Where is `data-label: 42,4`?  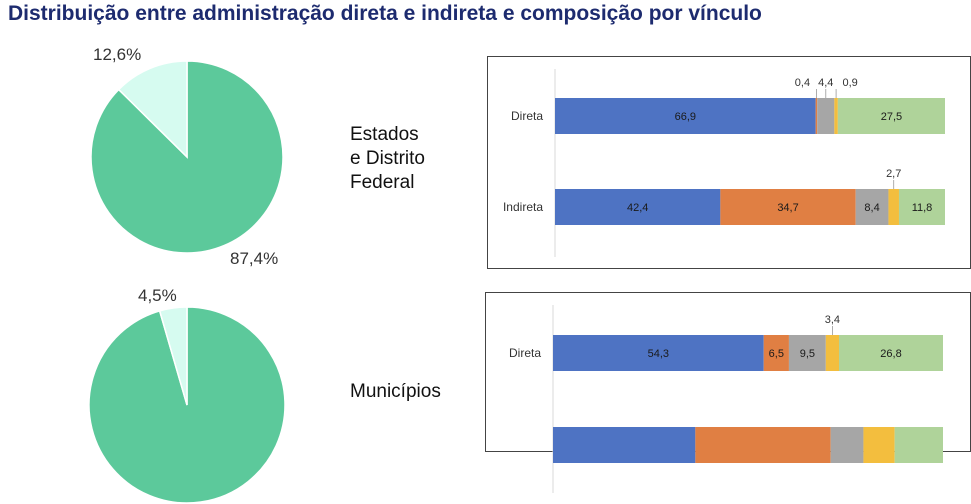 data-label: 42,4 is located at coordinates (637, 208).